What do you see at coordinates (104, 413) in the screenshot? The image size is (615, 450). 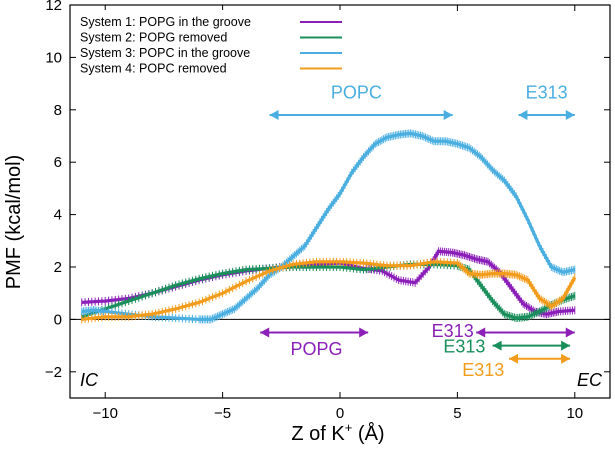 I see `x-tick-label: −10` at bounding box center [104, 413].